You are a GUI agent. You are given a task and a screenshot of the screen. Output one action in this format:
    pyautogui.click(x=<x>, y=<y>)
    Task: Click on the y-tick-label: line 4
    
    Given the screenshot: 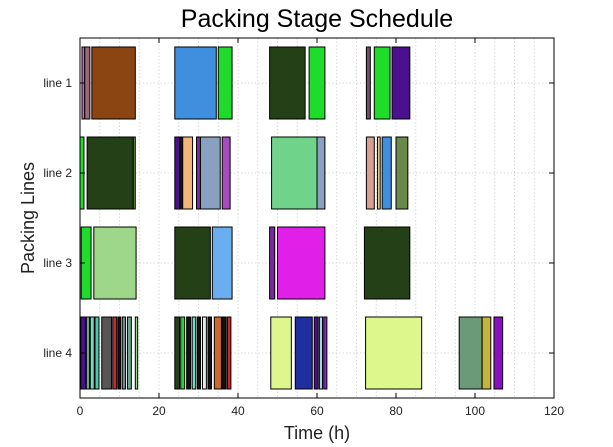 What is the action you would take?
    pyautogui.click(x=57, y=353)
    